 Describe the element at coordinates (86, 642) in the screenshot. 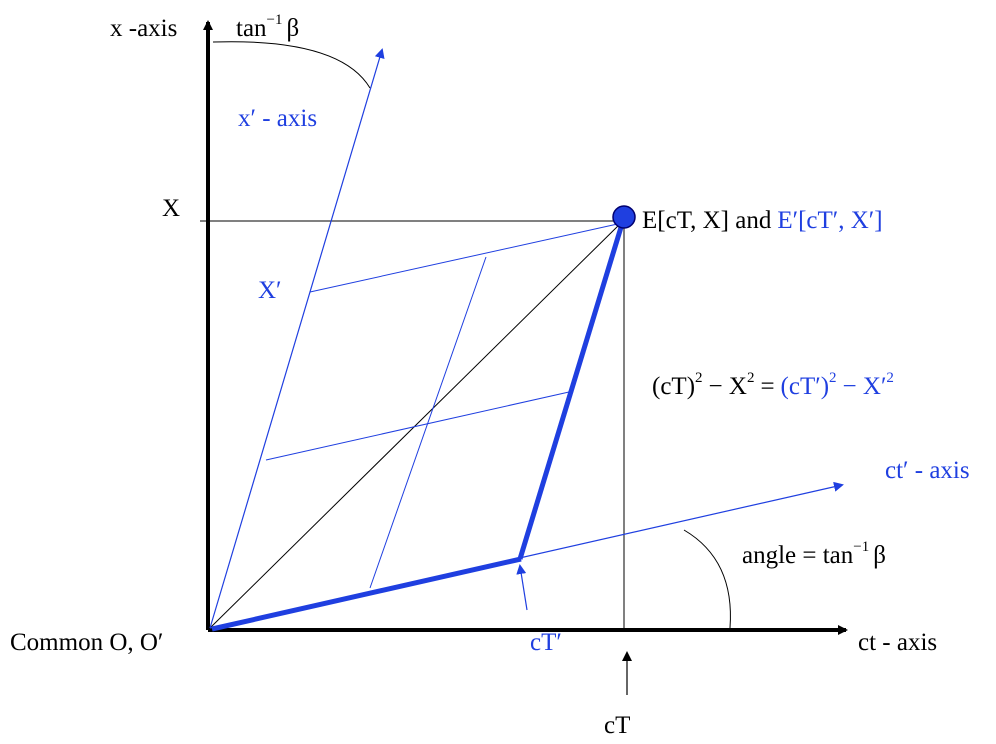

I see `origin-label: Common O, O′` at that location.